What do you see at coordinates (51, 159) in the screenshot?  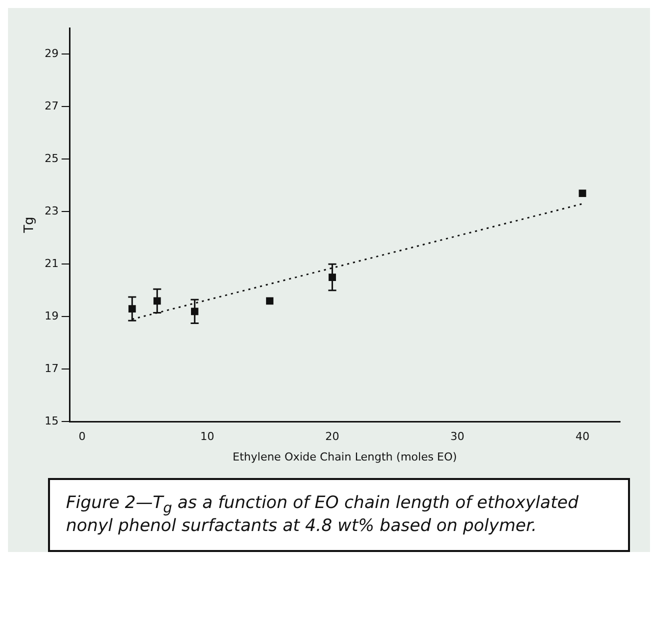 I see `y-tick-label: 25` at bounding box center [51, 159].